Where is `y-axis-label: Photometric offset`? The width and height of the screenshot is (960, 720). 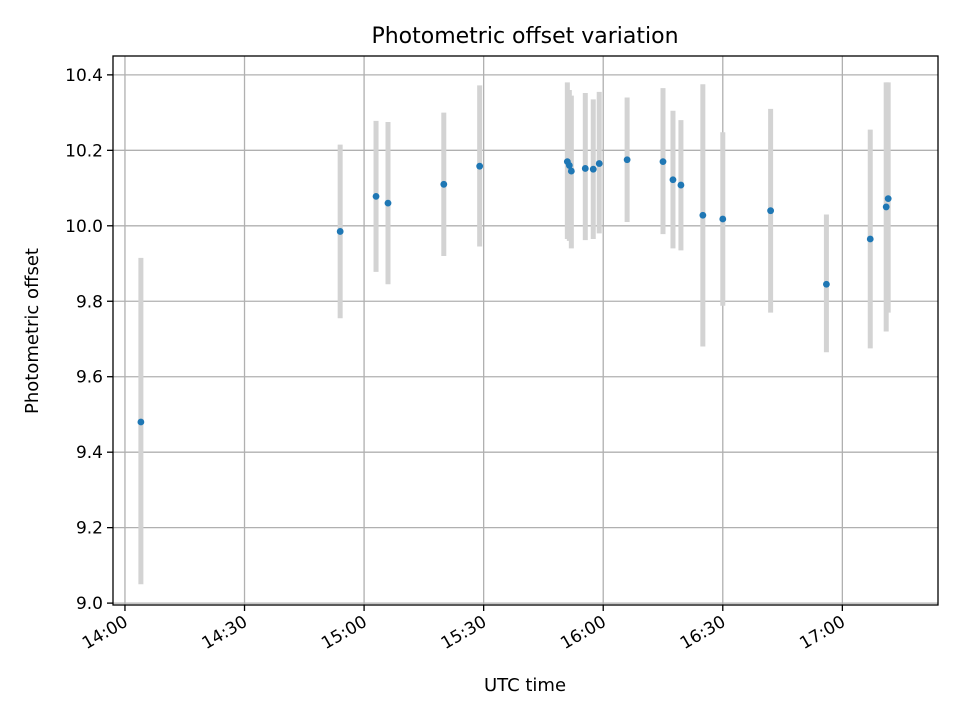 y-axis-label: Photometric offset is located at coordinates (32, 331).